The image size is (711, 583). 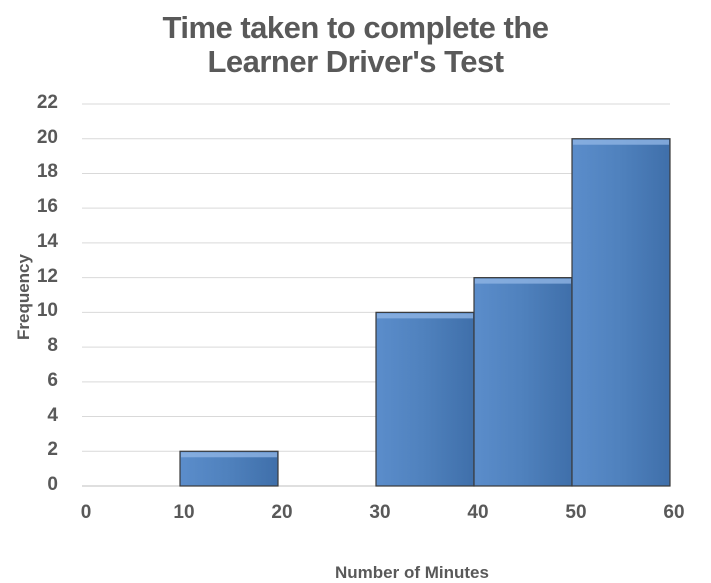 I want to click on y-tick-label: 4, so click(x=52, y=415).